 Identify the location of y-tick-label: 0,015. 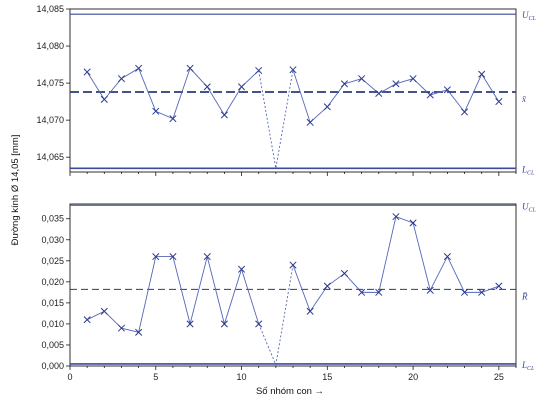
(52, 303).